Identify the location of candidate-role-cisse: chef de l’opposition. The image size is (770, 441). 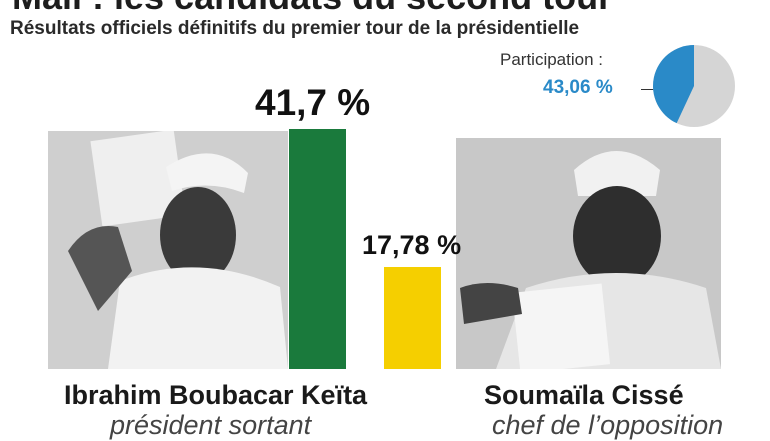
(608, 425).